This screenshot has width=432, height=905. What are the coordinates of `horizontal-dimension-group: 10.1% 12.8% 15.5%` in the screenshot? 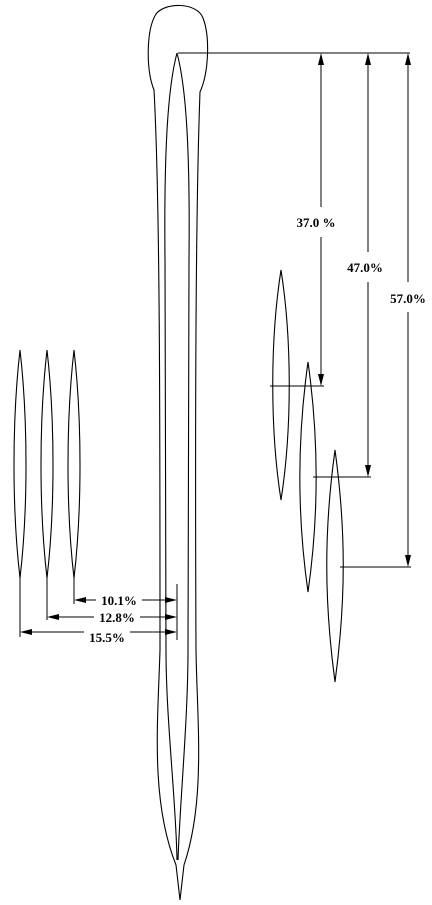 It's located at (98, 611).